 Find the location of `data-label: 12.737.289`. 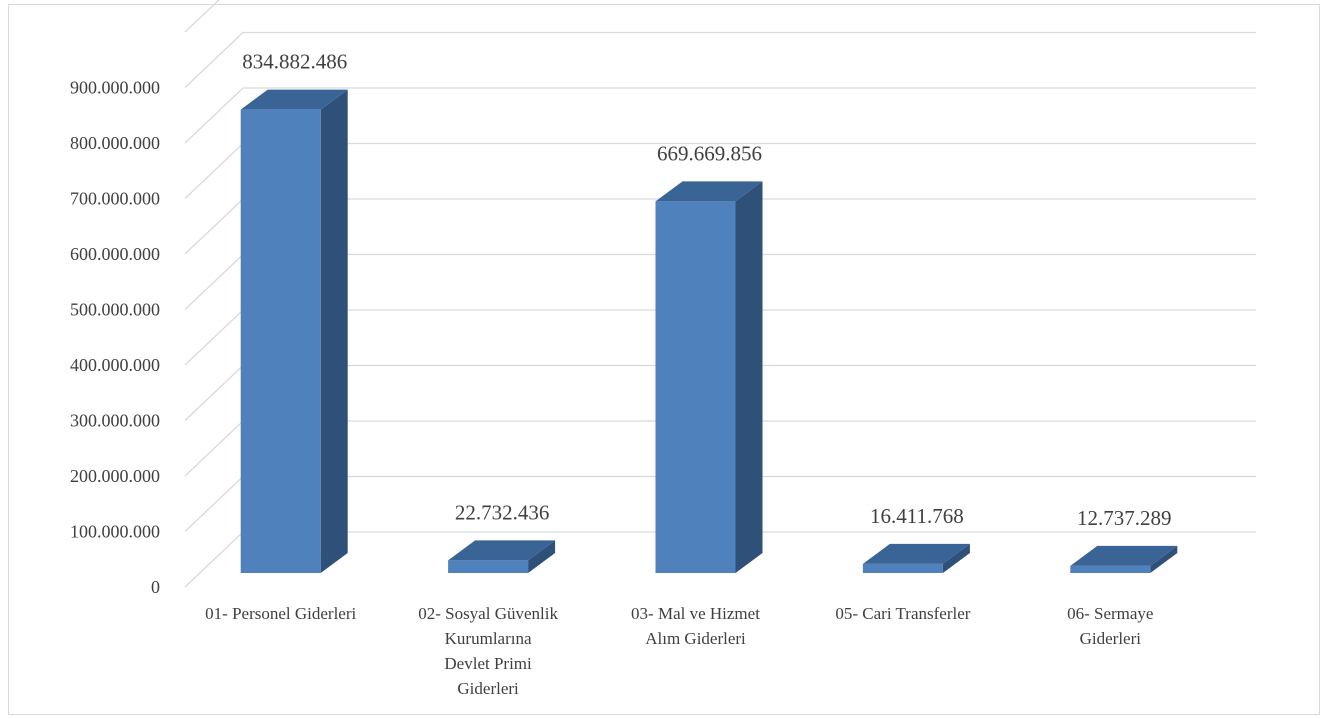

data-label: 12.737.289 is located at coordinates (1124, 518).